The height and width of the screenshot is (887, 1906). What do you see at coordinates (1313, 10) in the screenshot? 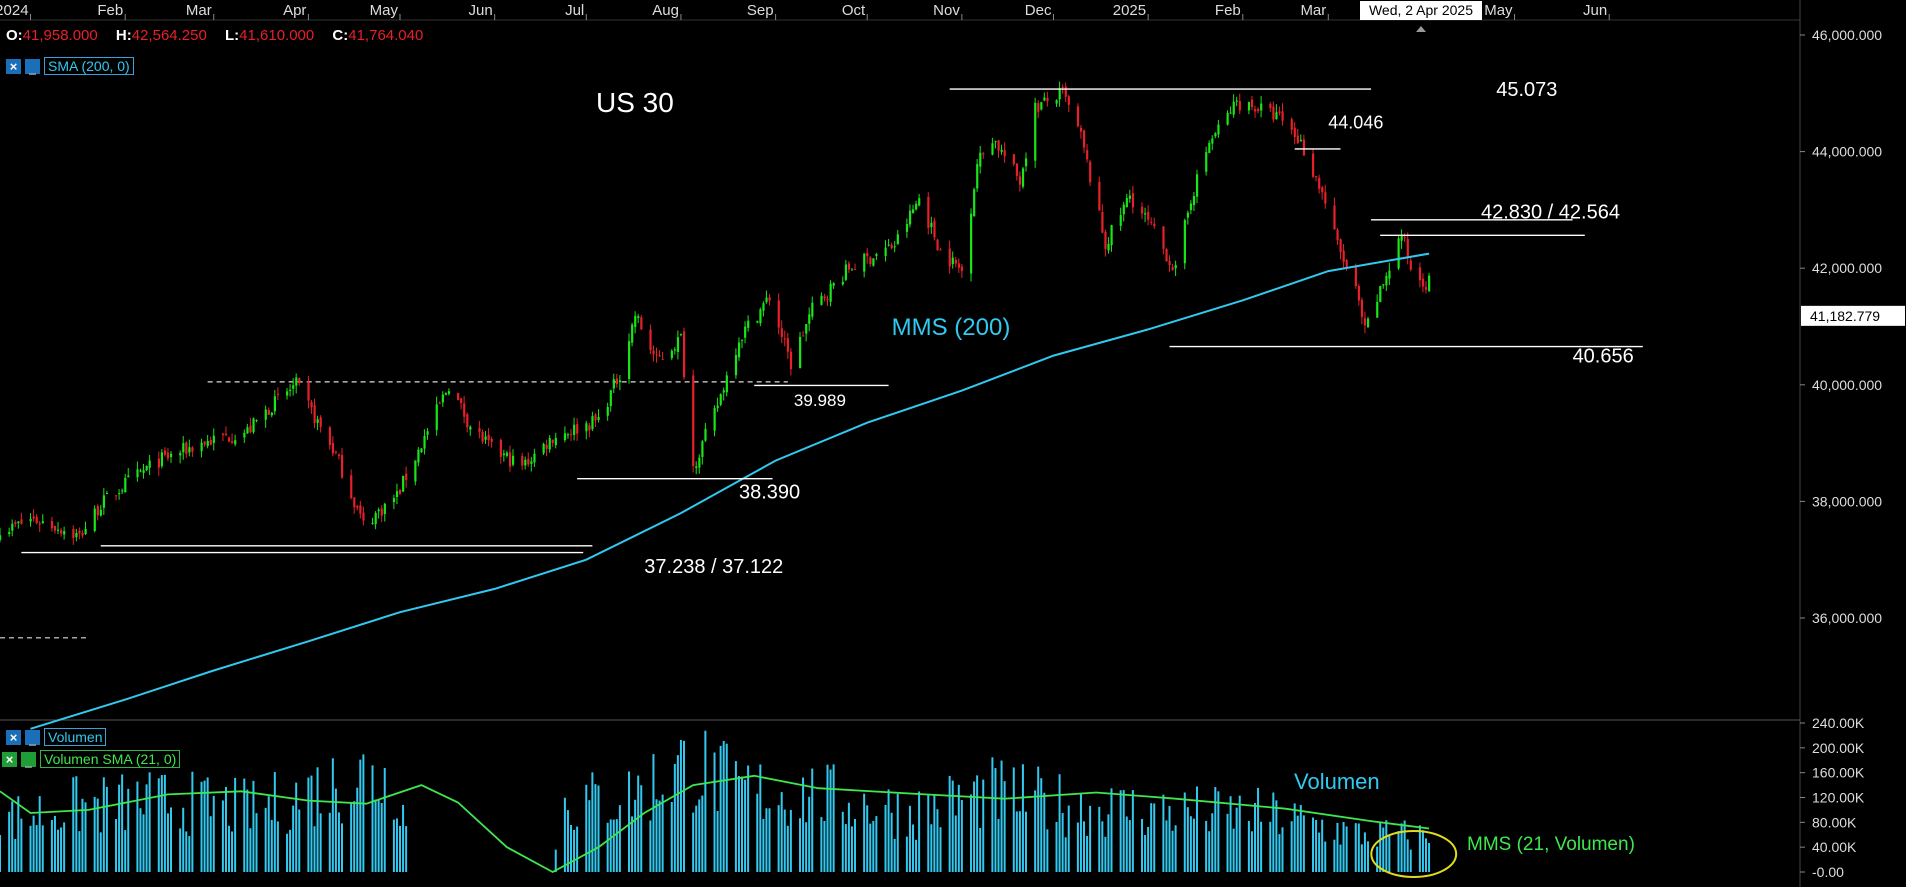
I see `time-axis-label: Mar` at bounding box center [1313, 10].